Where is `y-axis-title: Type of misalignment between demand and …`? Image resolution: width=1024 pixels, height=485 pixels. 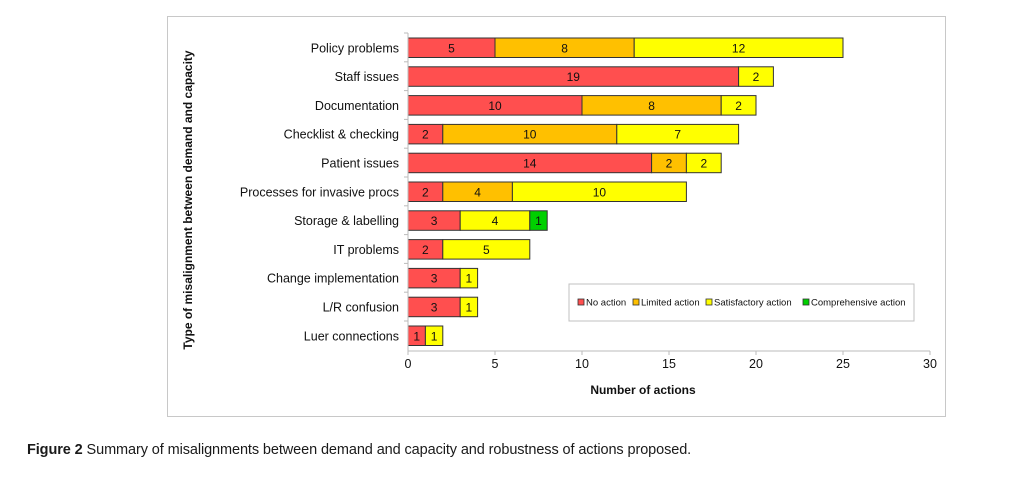 y-axis-title: Type of misalignment between demand and … is located at coordinates (188, 200).